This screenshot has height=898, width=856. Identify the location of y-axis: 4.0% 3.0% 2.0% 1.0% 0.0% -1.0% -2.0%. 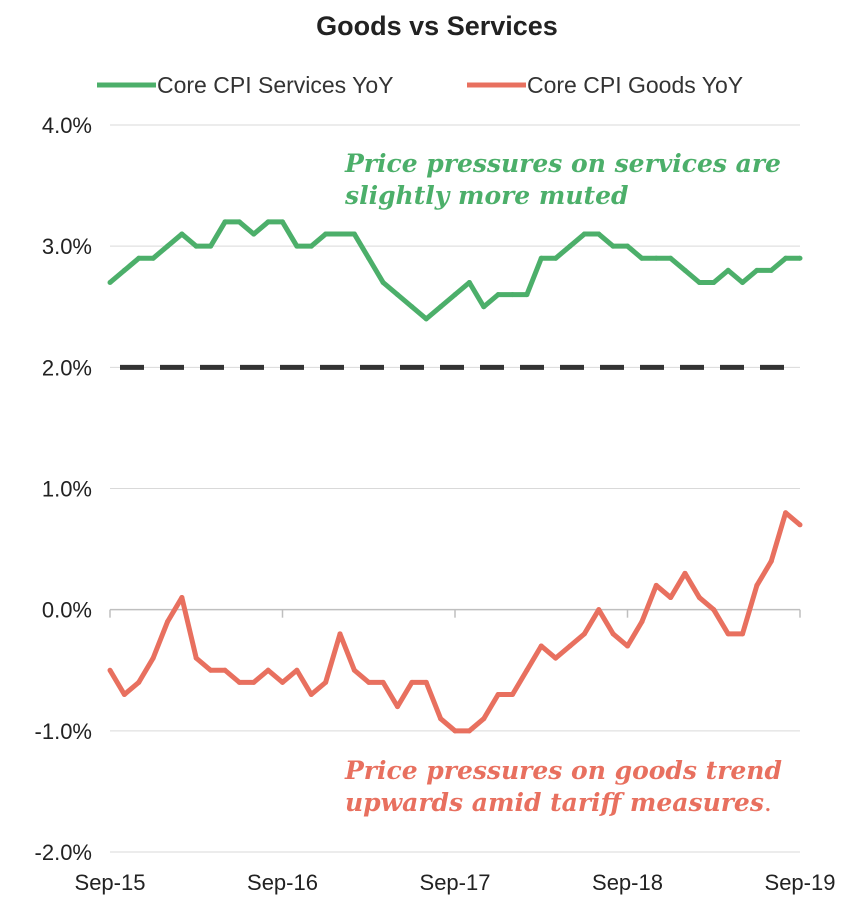
(63, 489).